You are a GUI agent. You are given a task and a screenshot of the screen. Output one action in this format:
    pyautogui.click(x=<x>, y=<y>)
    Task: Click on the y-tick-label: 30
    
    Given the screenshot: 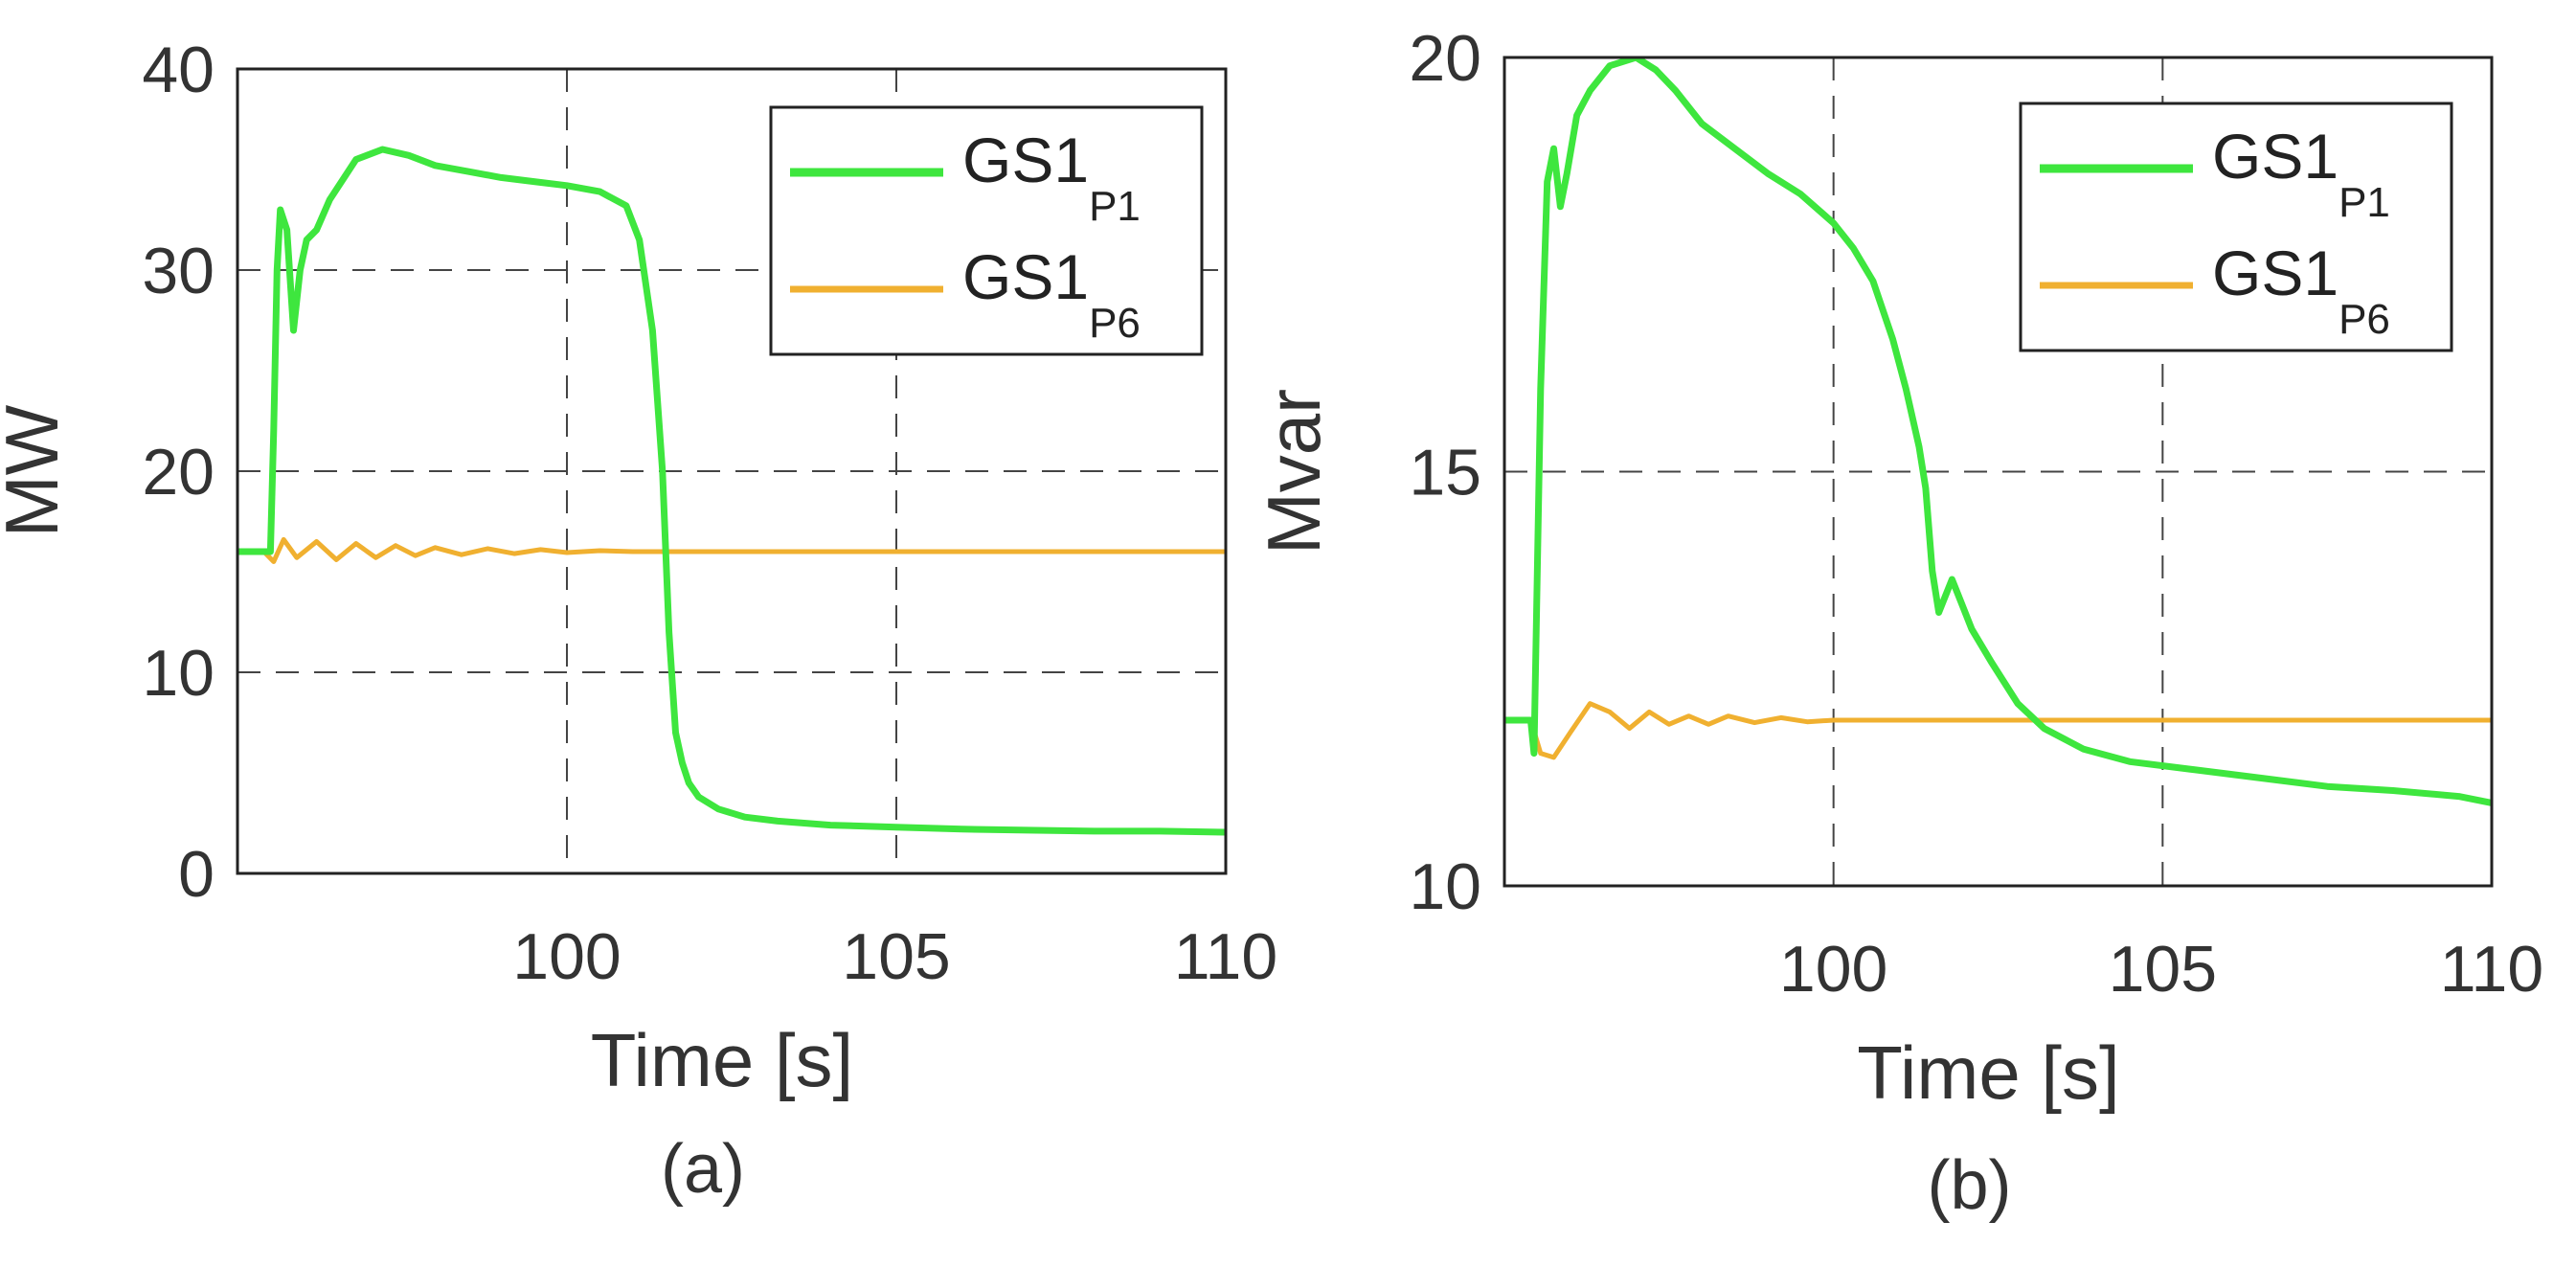 What is the action you would take?
    pyautogui.click(x=178, y=271)
    